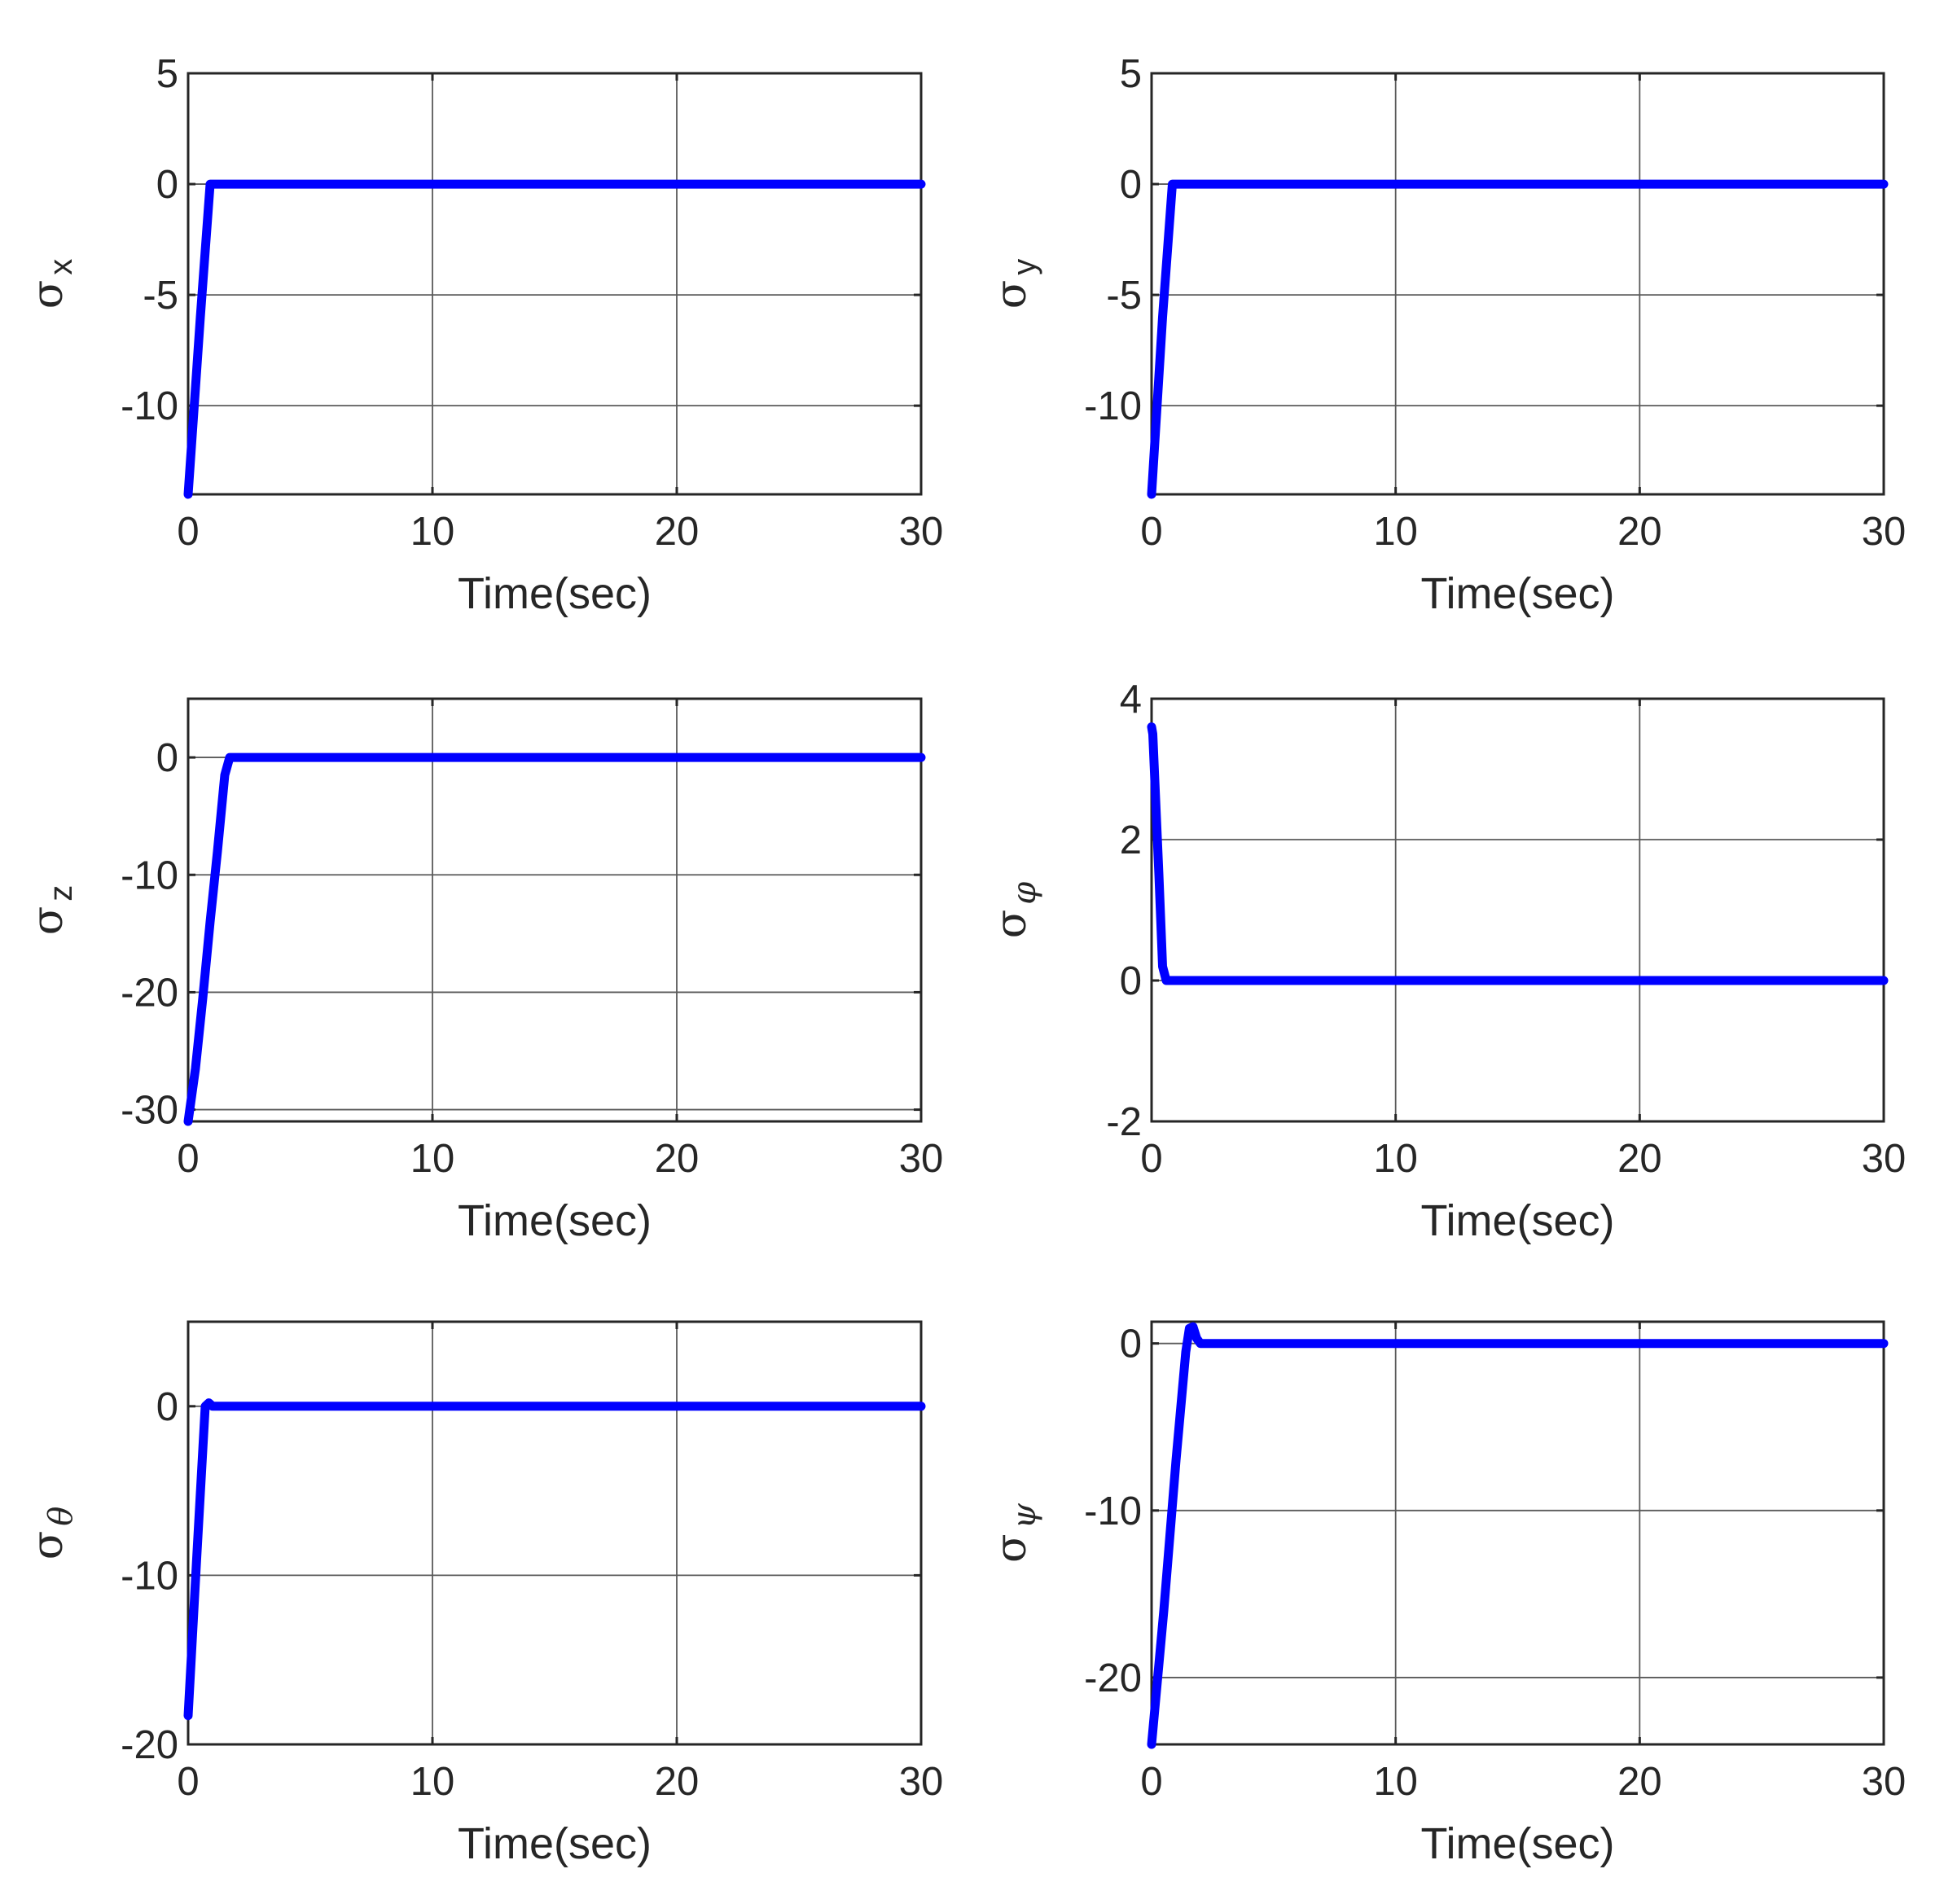 The width and height of the screenshot is (1944, 1904). I want to click on y-axis-label: σz, so click(52, 911).